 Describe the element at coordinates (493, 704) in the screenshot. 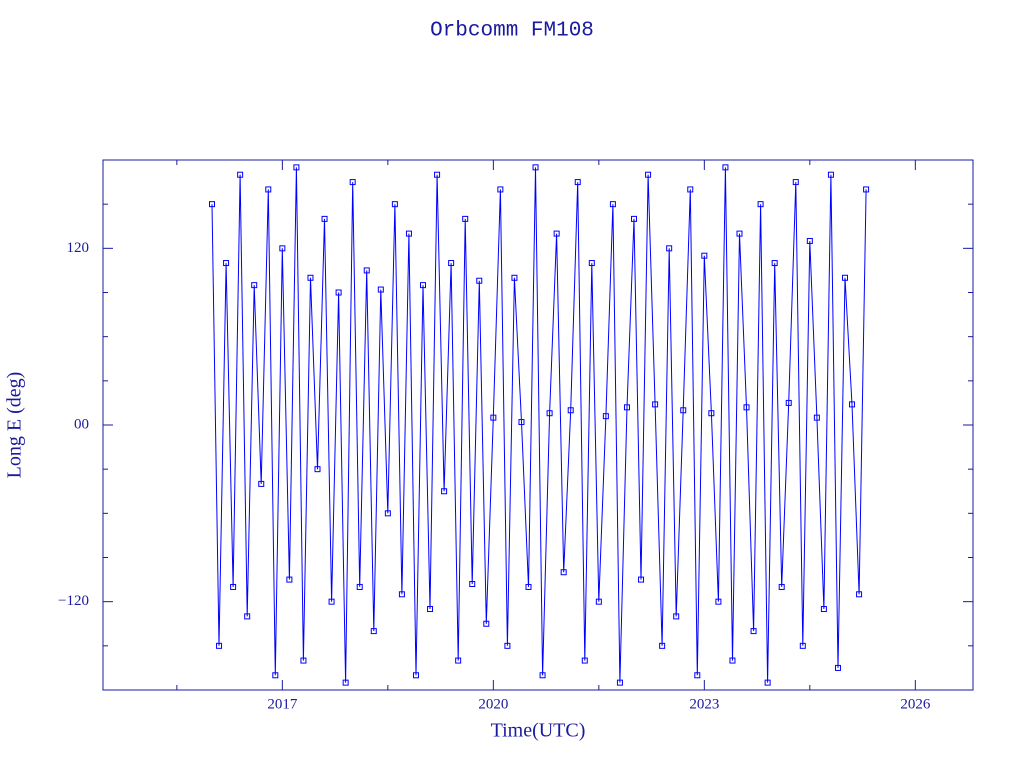

I see `x-tick-label: 2020` at that location.